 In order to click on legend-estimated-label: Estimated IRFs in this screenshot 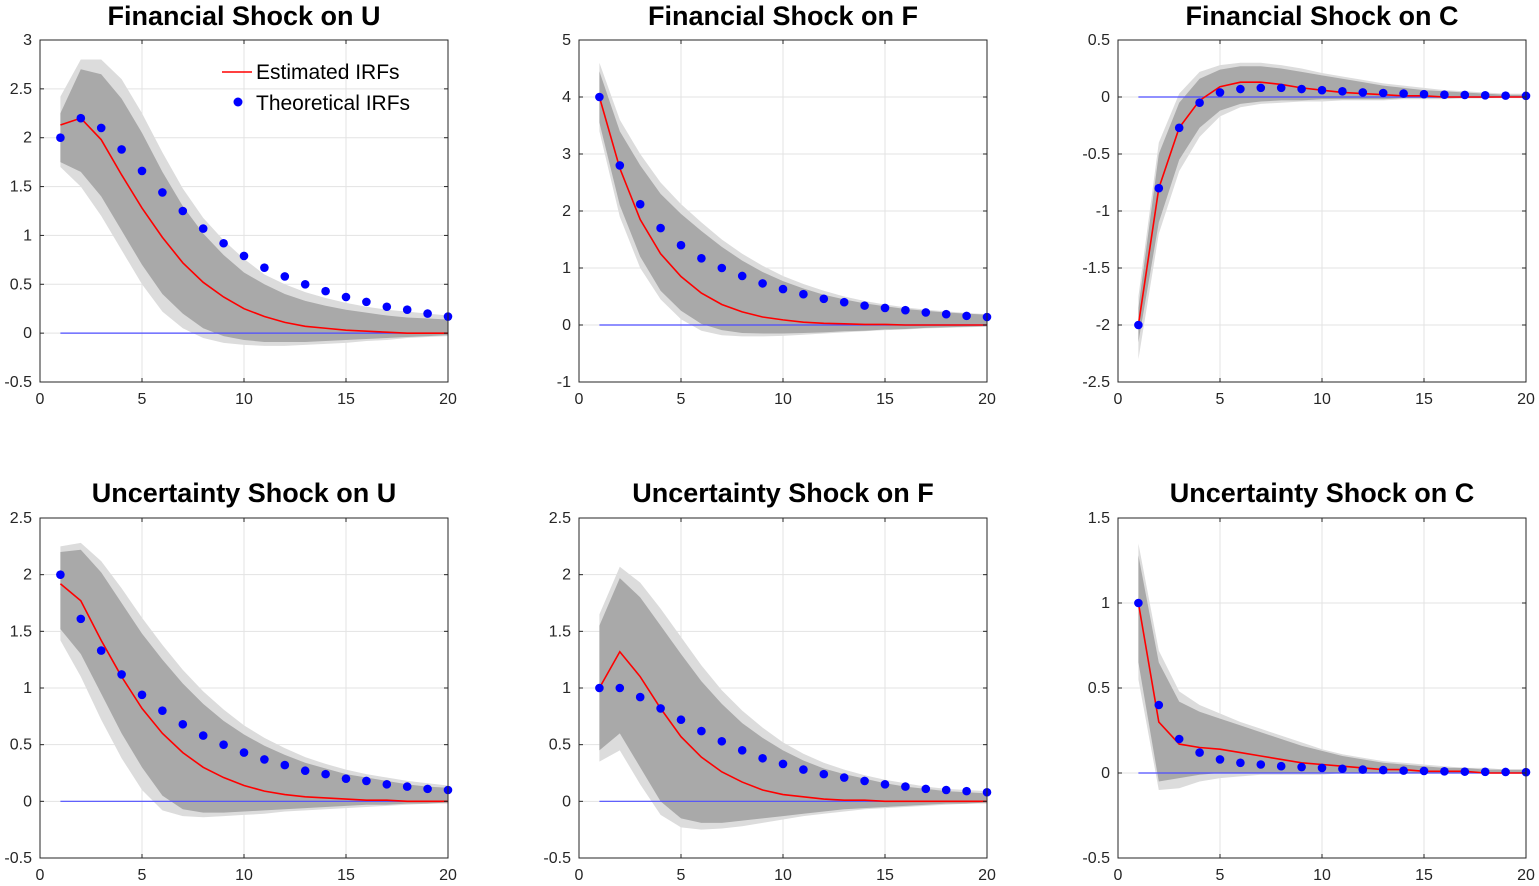, I will do `click(328, 72)`.